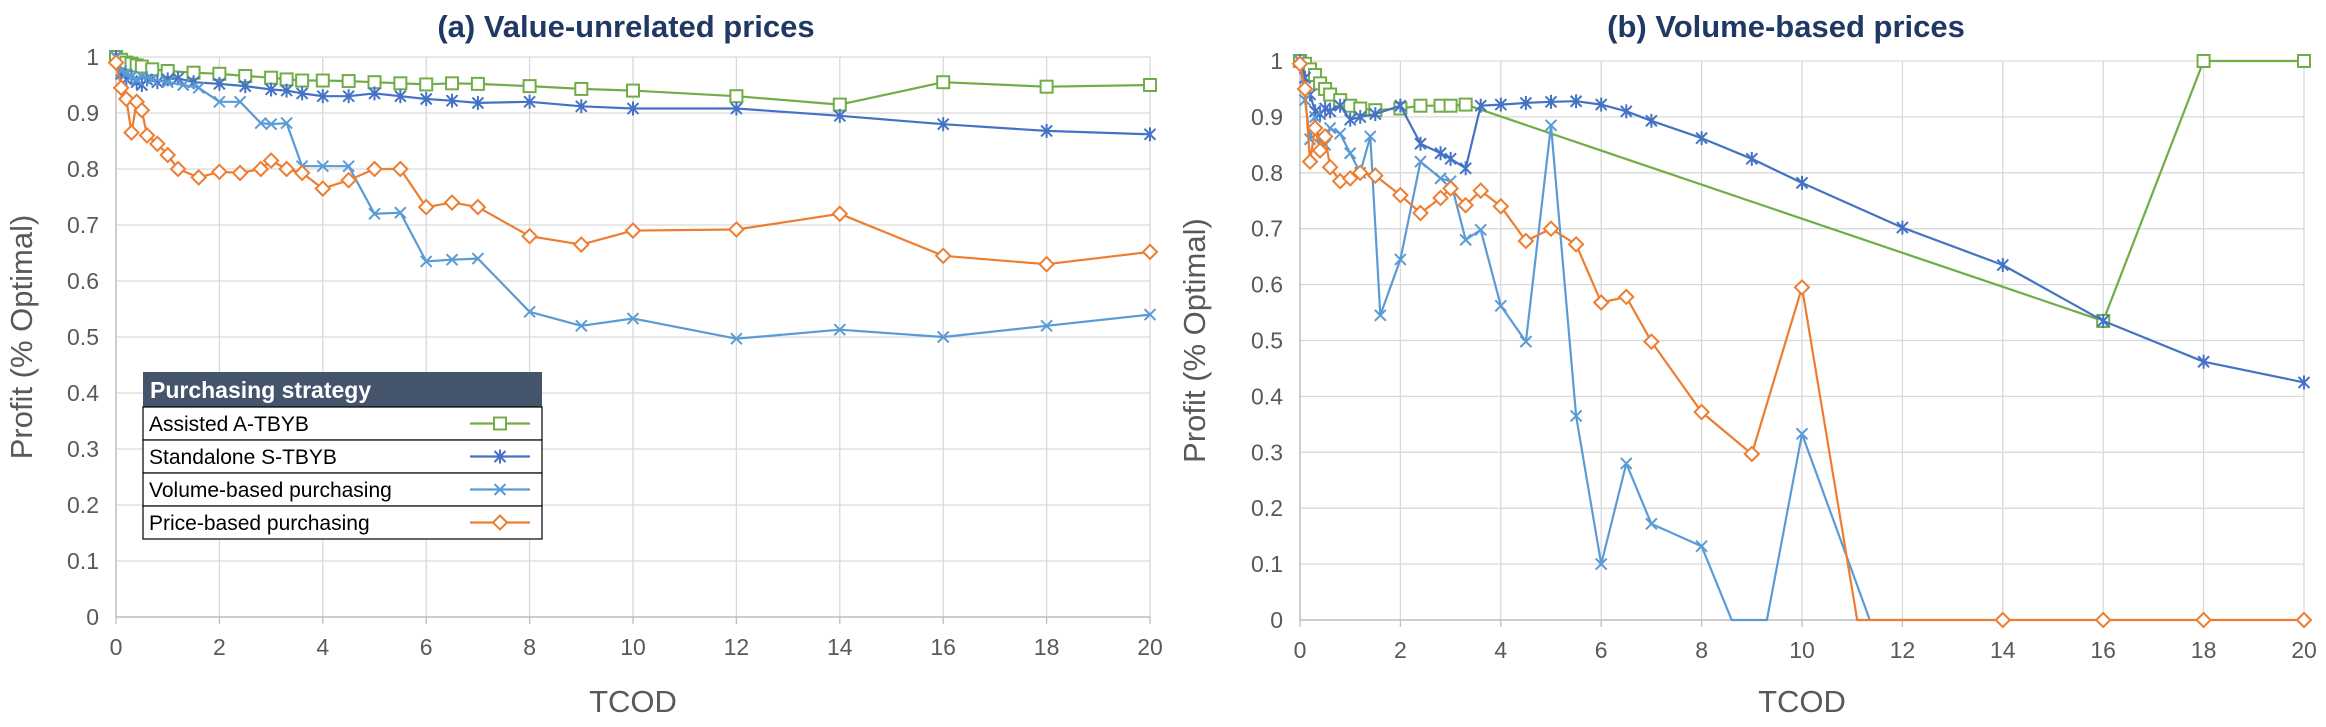 The height and width of the screenshot is (727, 2326). I want to click on chart-title: (b) Volume-based prices, so click(1786, 26).